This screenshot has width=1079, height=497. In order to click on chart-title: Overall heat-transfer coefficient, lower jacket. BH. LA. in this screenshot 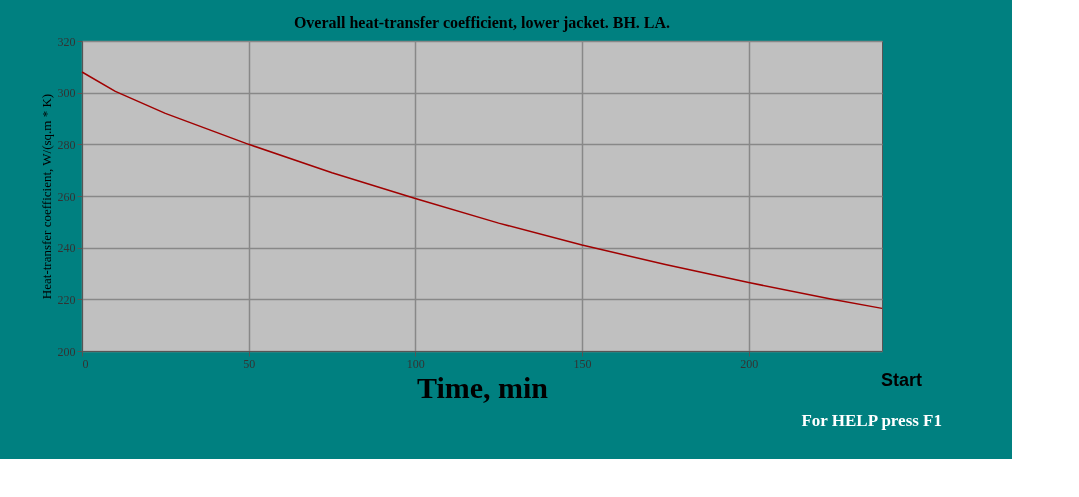, I will do `click(482, 23)`.